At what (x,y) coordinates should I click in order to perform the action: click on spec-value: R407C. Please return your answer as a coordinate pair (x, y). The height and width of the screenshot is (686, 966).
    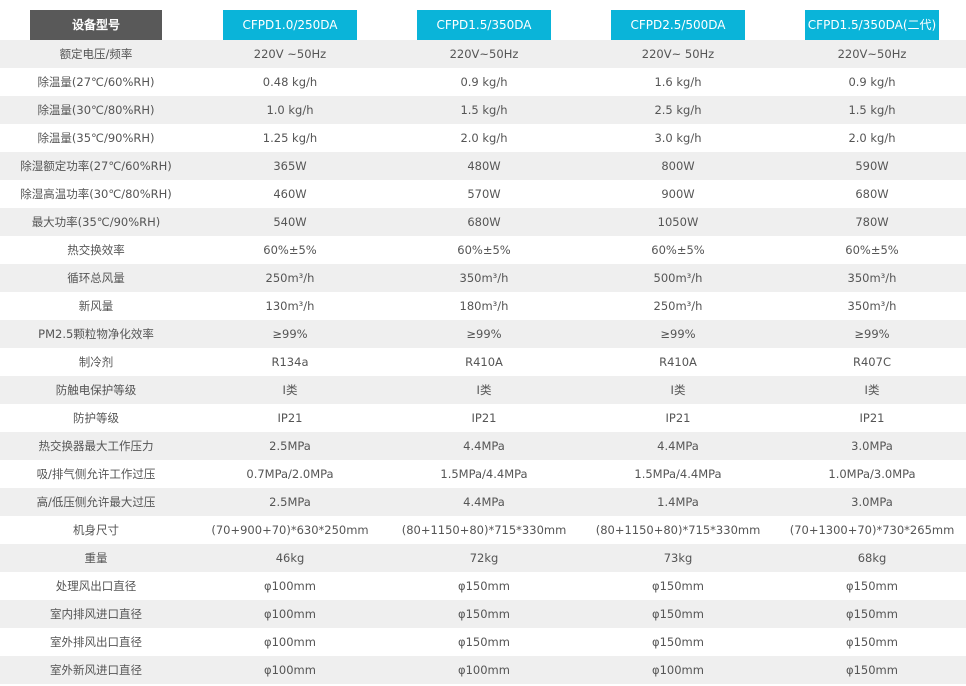
    Looking at the image, I should click on (872, 362).